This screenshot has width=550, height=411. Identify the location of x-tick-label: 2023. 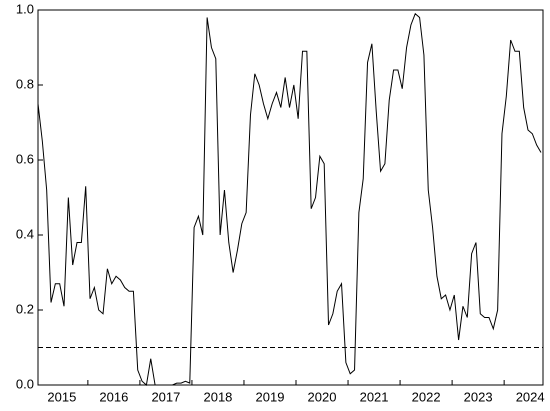
(478, 396).